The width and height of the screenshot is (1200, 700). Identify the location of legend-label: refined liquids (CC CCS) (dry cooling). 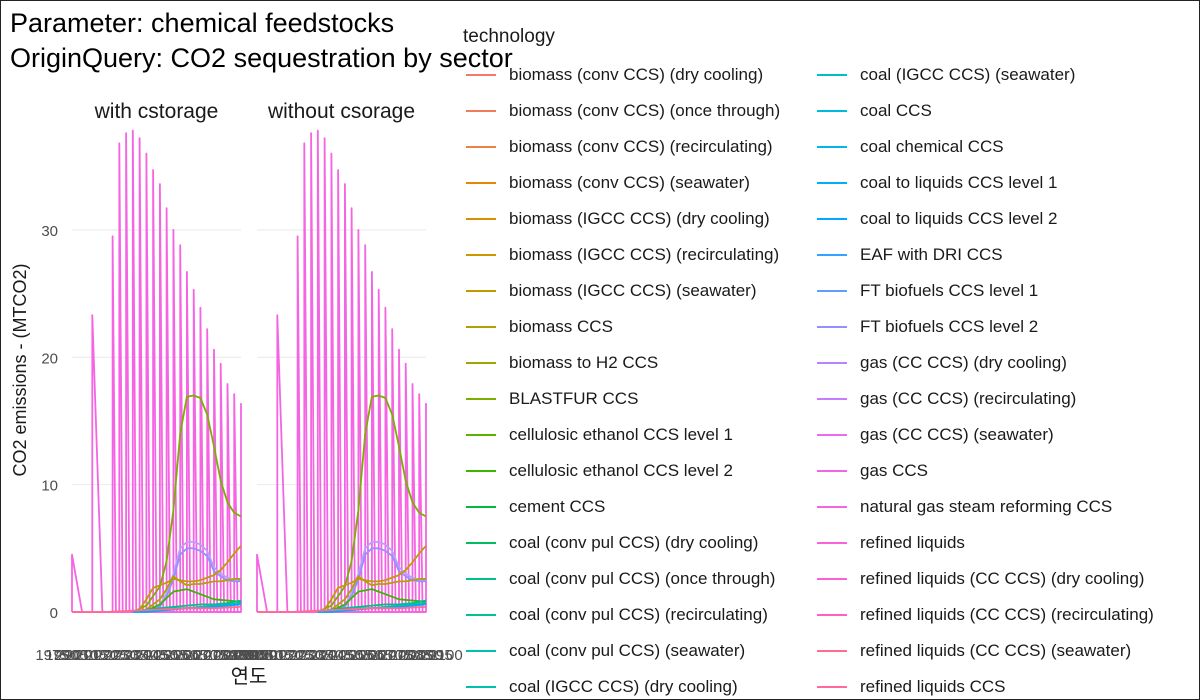
(1002, 578).